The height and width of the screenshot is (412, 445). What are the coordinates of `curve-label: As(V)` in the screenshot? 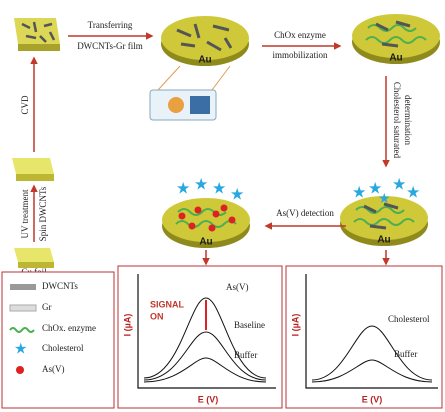 It's located at (237, 287).